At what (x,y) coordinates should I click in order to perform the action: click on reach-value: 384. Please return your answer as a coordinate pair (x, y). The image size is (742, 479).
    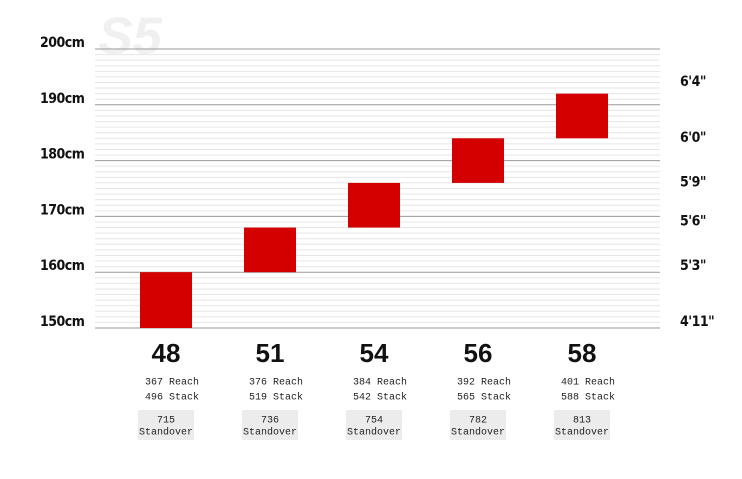
    Looking at the image, I should click on (362, 383).